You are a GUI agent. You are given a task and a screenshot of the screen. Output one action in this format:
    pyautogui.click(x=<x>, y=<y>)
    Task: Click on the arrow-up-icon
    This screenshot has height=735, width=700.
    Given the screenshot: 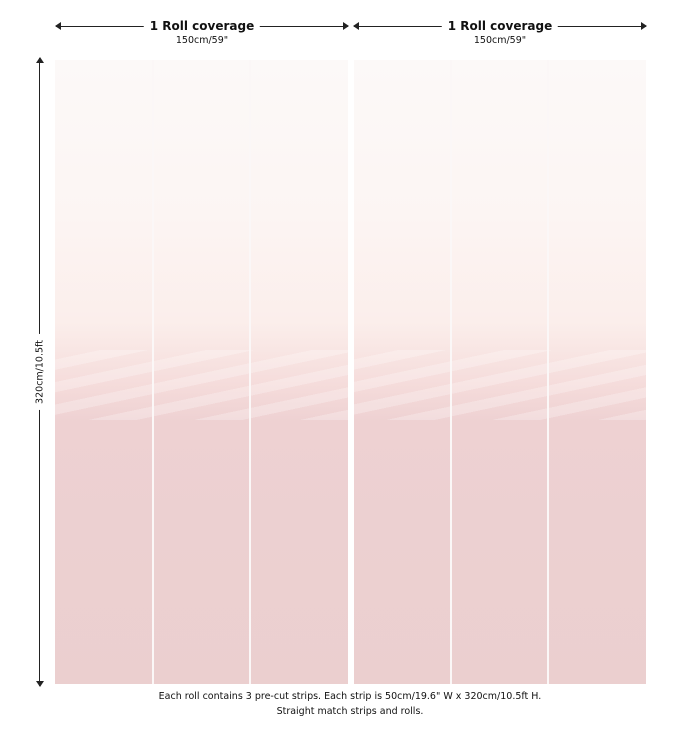 What is the action you would take?
    pyautogui.click(x=40, y=60)
    